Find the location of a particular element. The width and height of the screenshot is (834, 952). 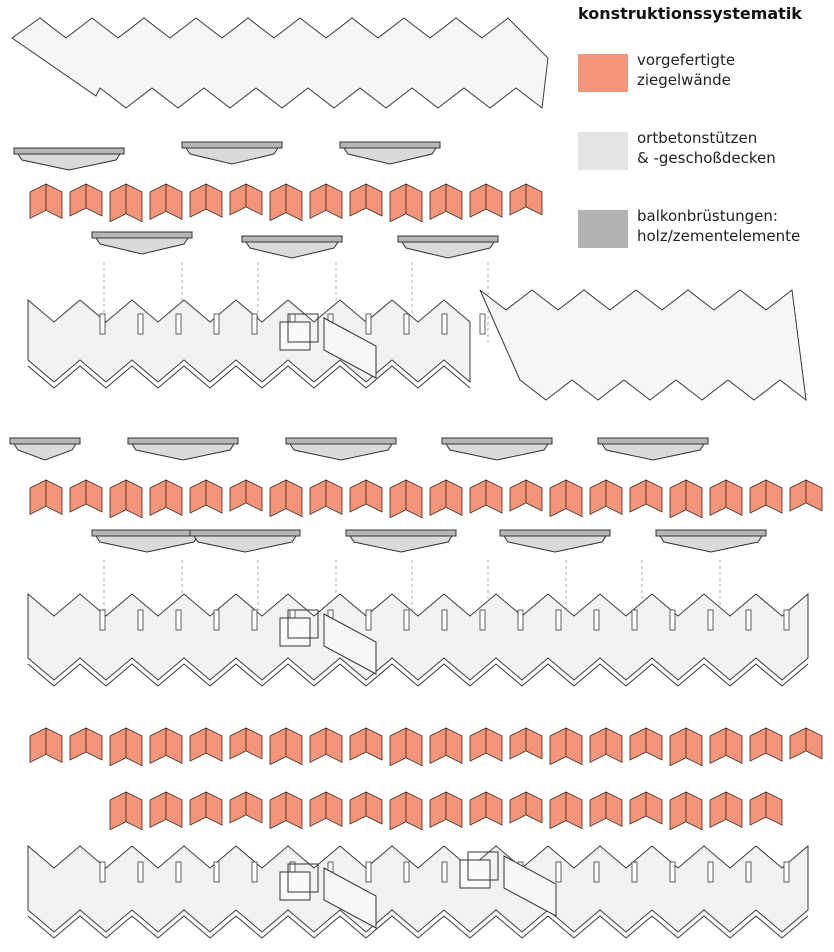

brick-walls-l1 is located at coordinates (286, 203).